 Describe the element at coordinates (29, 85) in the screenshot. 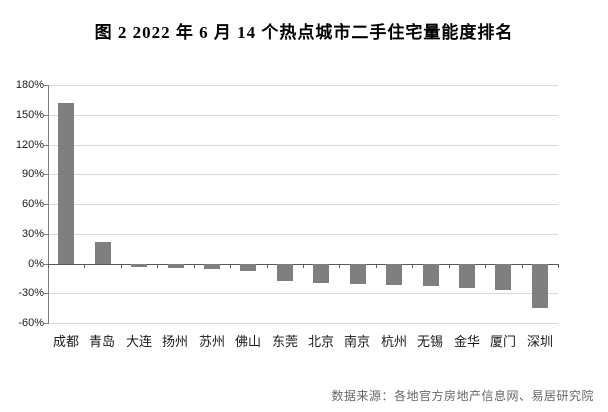

I see `y-tick-label: 180%` at that location.